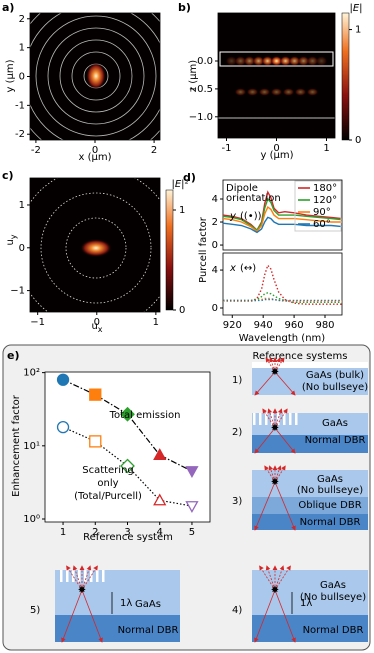 This screenshot has width=374, height=653. What do you see at coordinates (227, 148) in the screenshot?
I see `x-tick-label: -1` at bounding box center [227, 148].